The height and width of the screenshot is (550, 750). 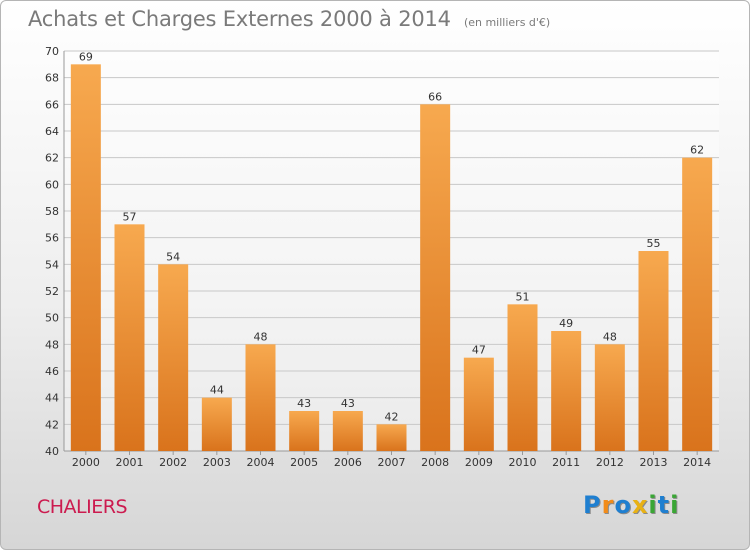 What do you see at coordinates (173, 256) in the screenshot?
I see `data-label: 54` at bounding box center [173, 256].